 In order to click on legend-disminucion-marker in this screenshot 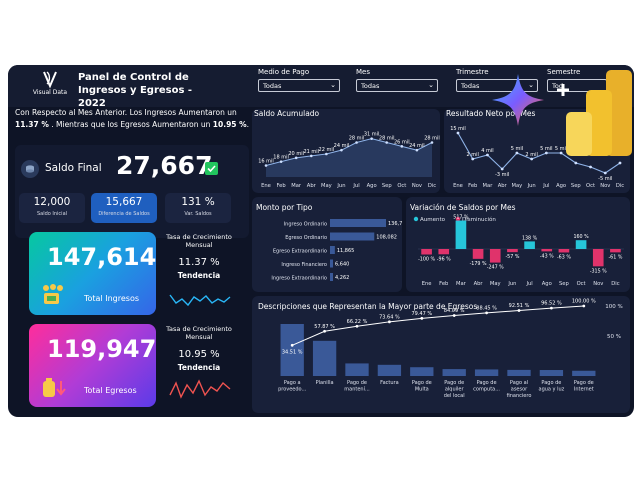, I will do `click(458, 219)`.